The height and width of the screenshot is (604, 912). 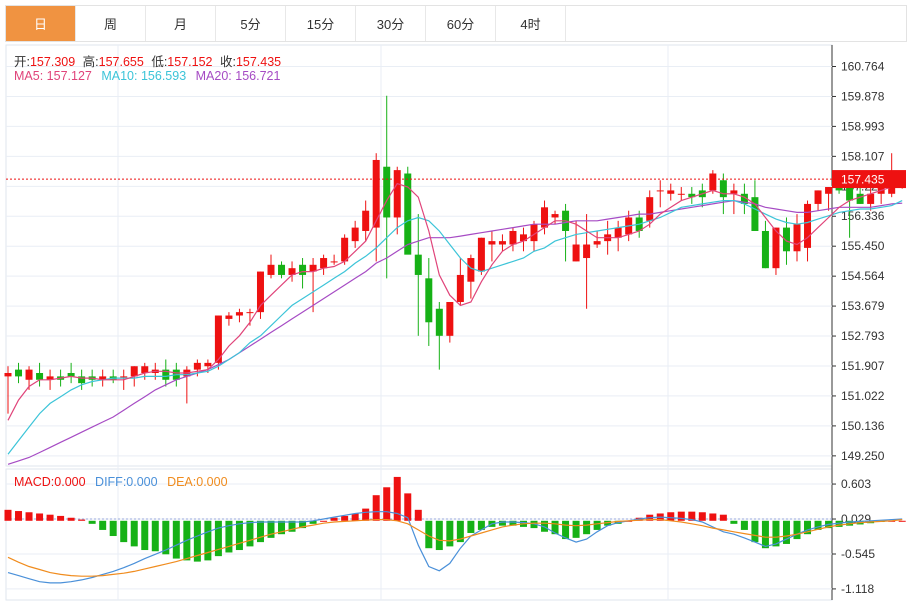 I want to click on tab-5: 30分, so click(x=391, y=23).